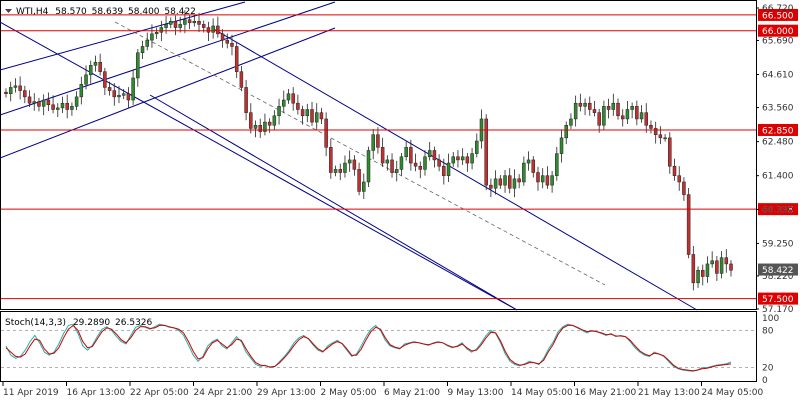 This screenshot has height=400, width=800. I want to click on open-value: 58.570, so click(71, 12).